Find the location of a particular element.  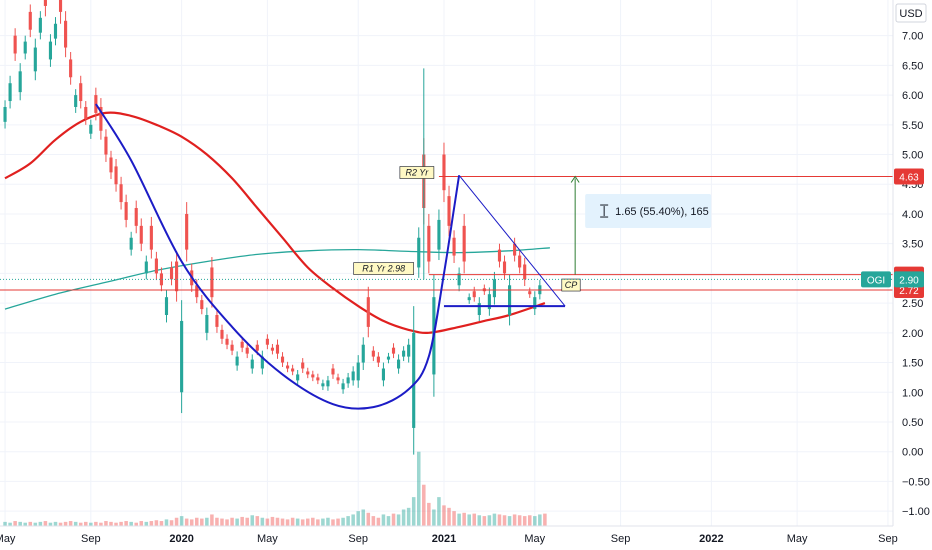

price-tag-r2 is located at coordinates (909, 176).